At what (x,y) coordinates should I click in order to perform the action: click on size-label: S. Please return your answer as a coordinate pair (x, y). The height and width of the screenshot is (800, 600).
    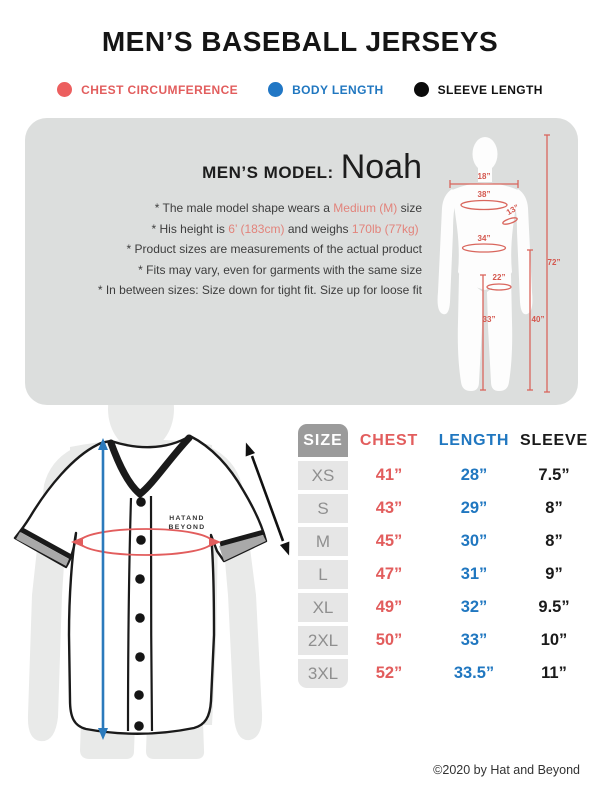
    Looking at the image, I should click on (323, 508).